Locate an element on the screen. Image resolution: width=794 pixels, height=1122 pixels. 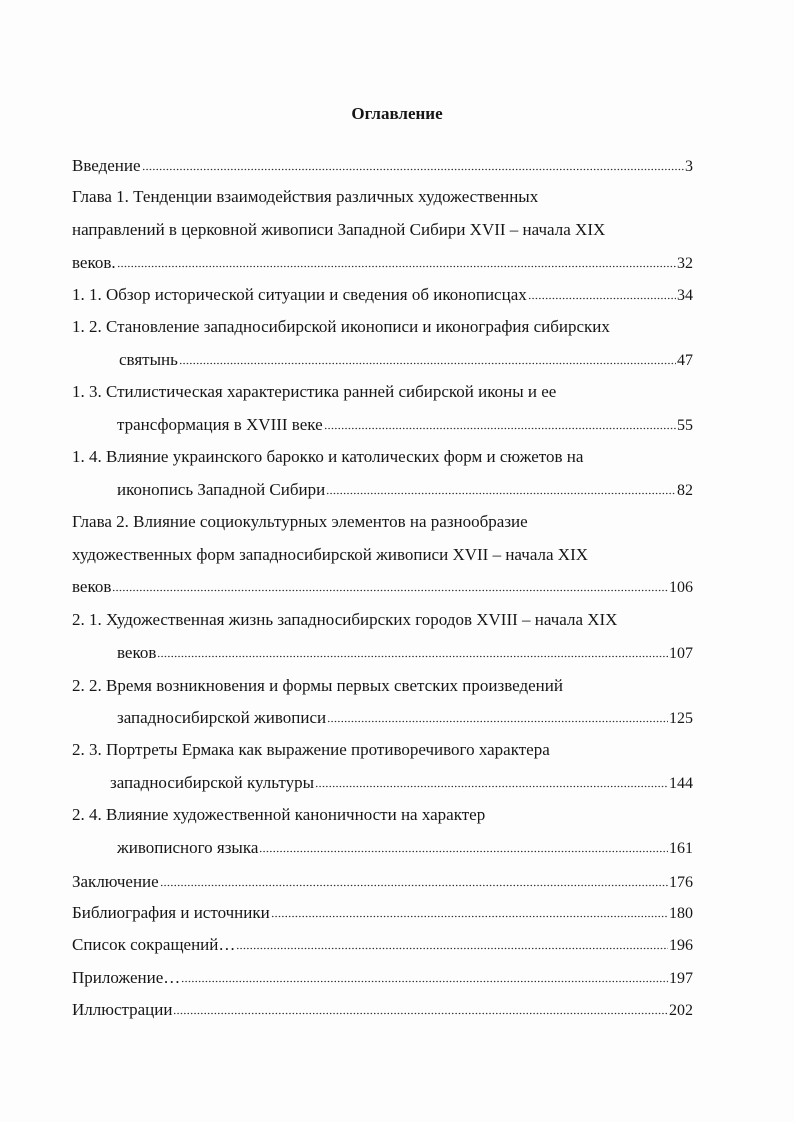
page-number: 55 is located at coordinates (685, 425).